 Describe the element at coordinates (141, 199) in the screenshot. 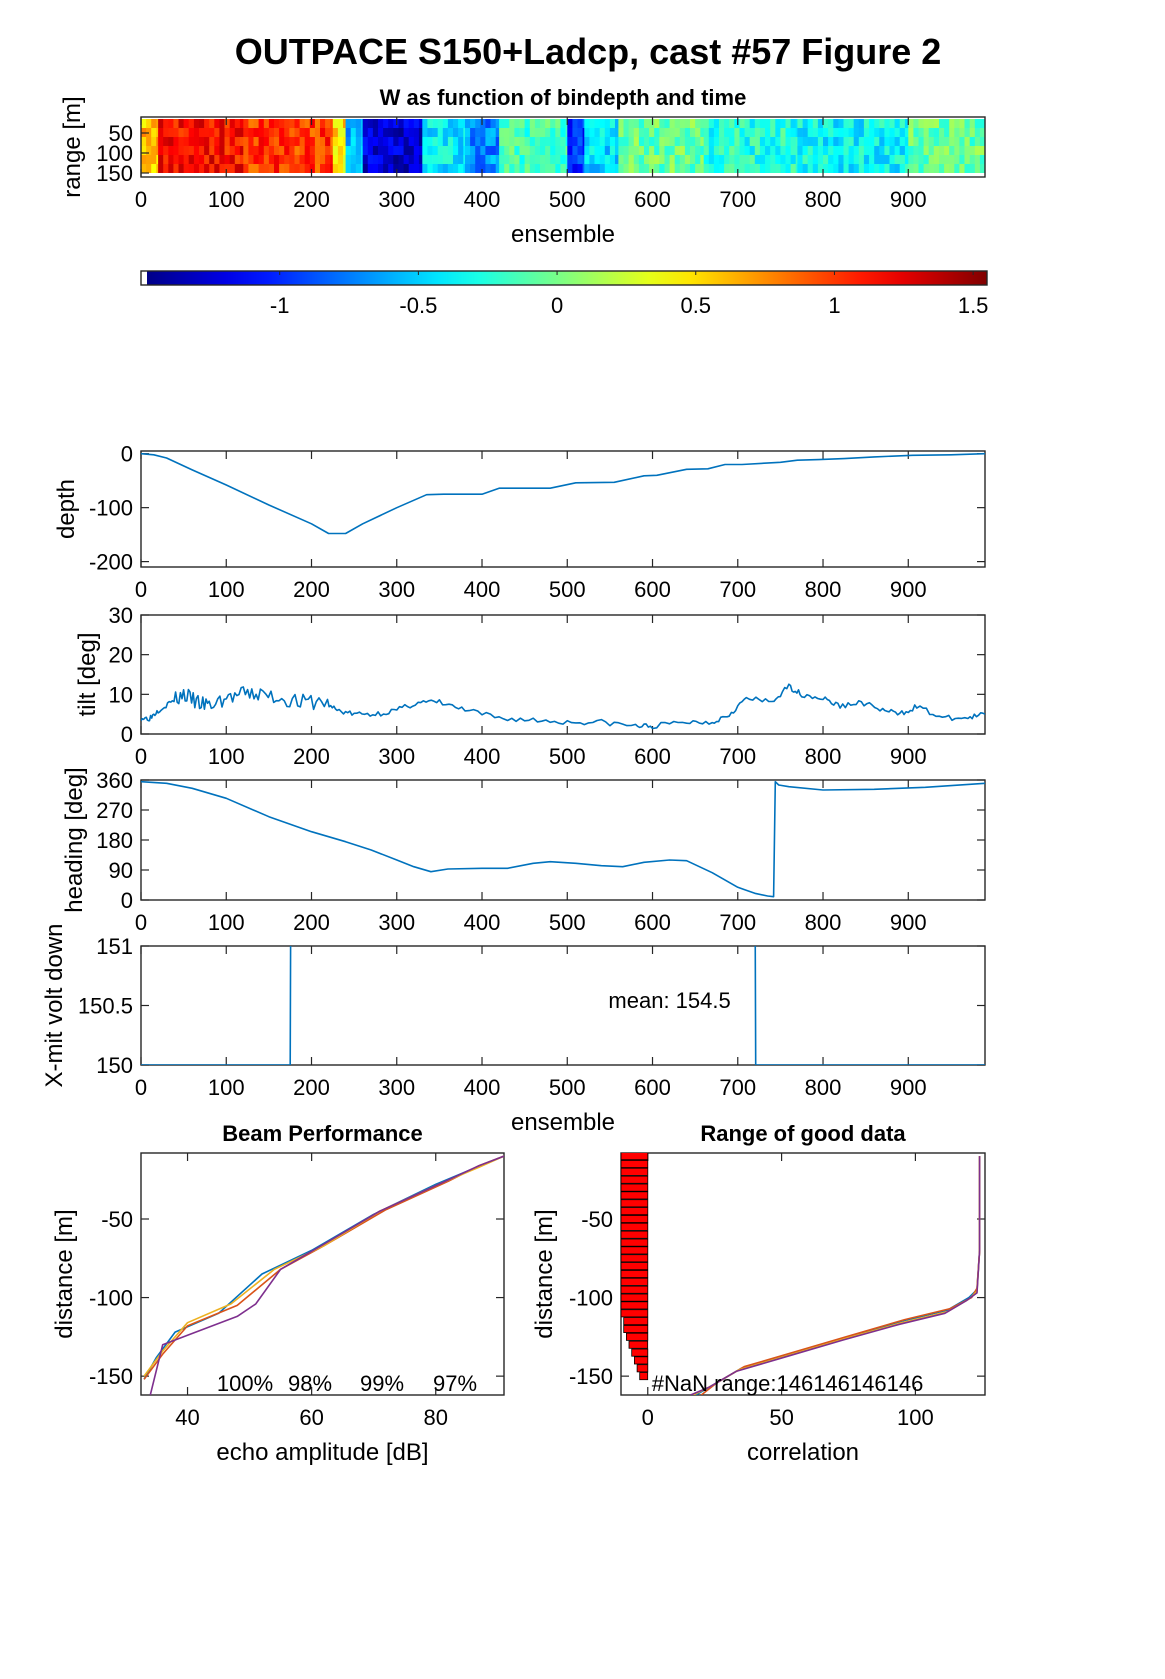

I see `x-tick-label: 0` at that location.